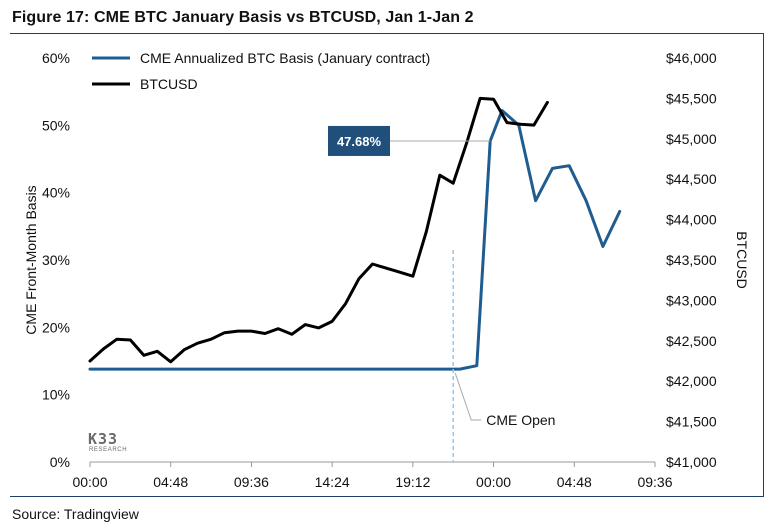 This screenshot has height=530, width=774. I want to click on y-axis-right-tick-label: $41,000, so click(691, 462).